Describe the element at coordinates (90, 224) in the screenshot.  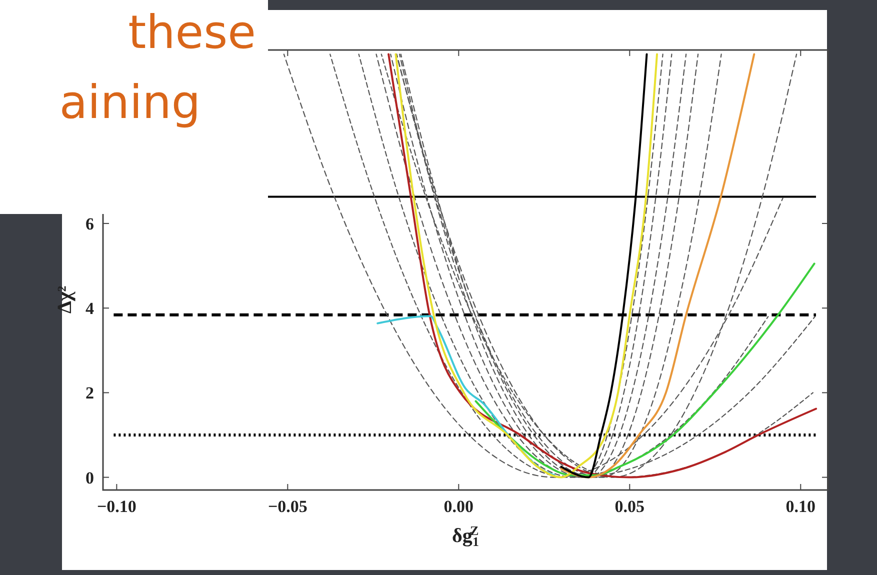
I see `y-tick-label: 6` at that location.